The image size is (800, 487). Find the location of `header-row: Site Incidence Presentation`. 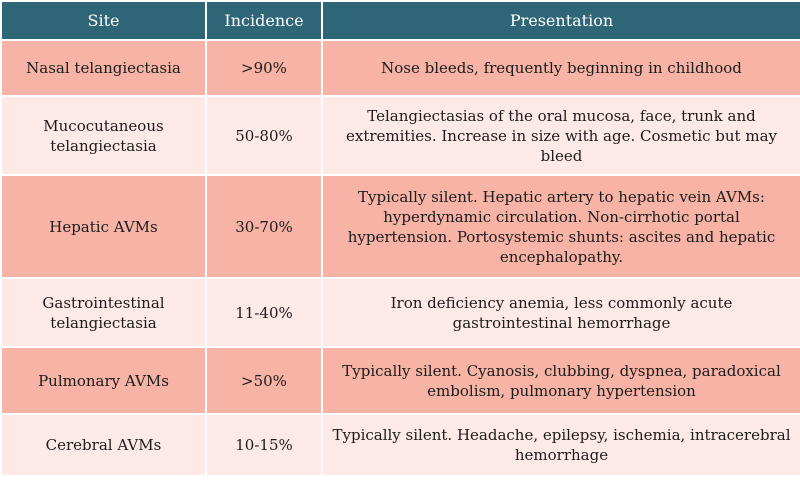

header-row: Site Incidence Presentation is located at coordinates (400, 20).